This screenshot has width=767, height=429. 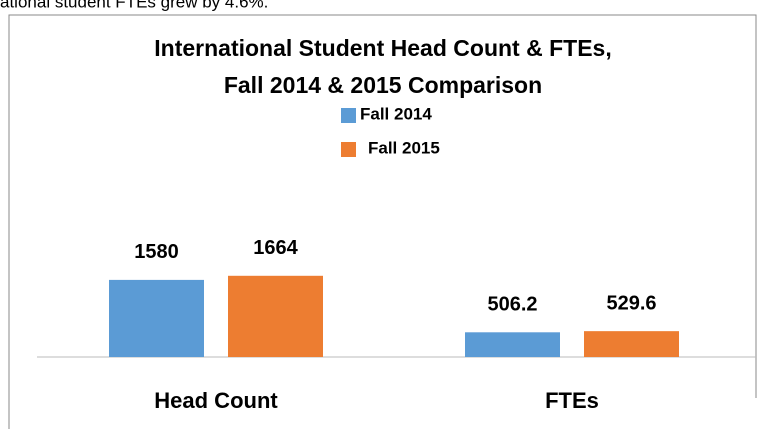 What do you see at coordinates (383, 85) in the screenshot?
I see `chart-title: Fall 2014 & 2015 Comparison` at bounding box center [383, 85].